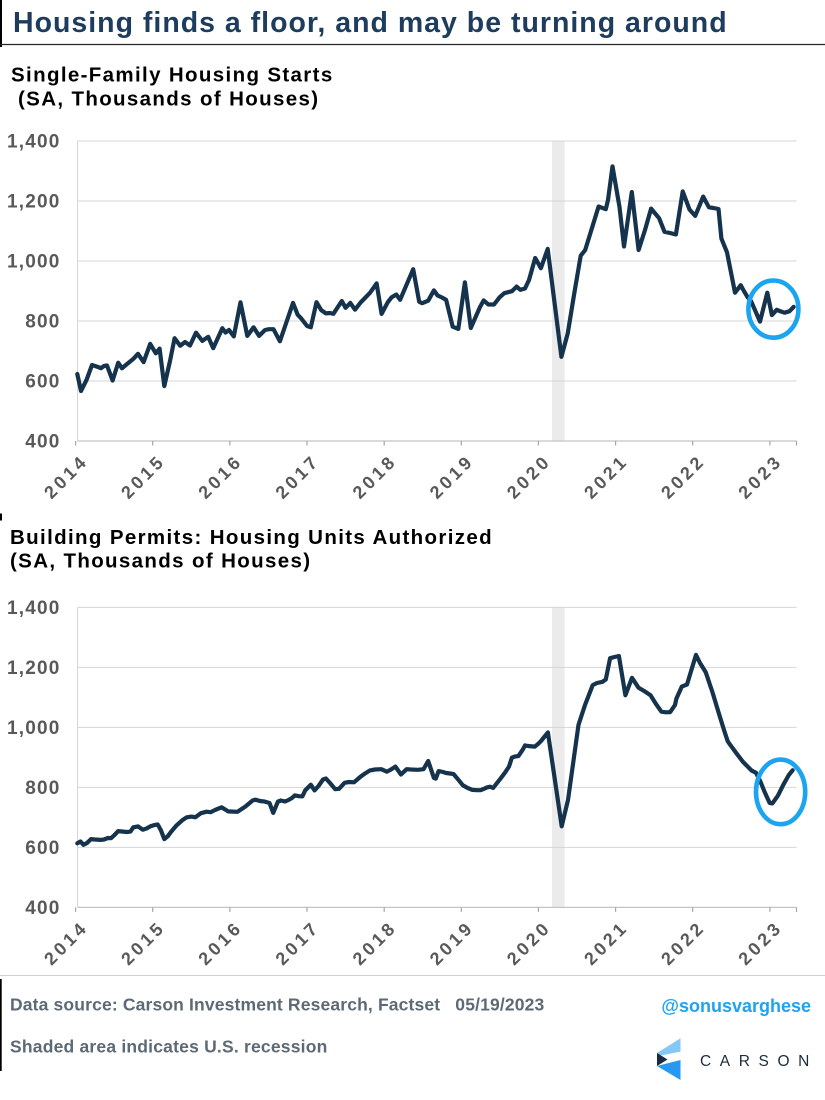  I want to click on svg-text: @sonusvarghese, so click(736, 1006).